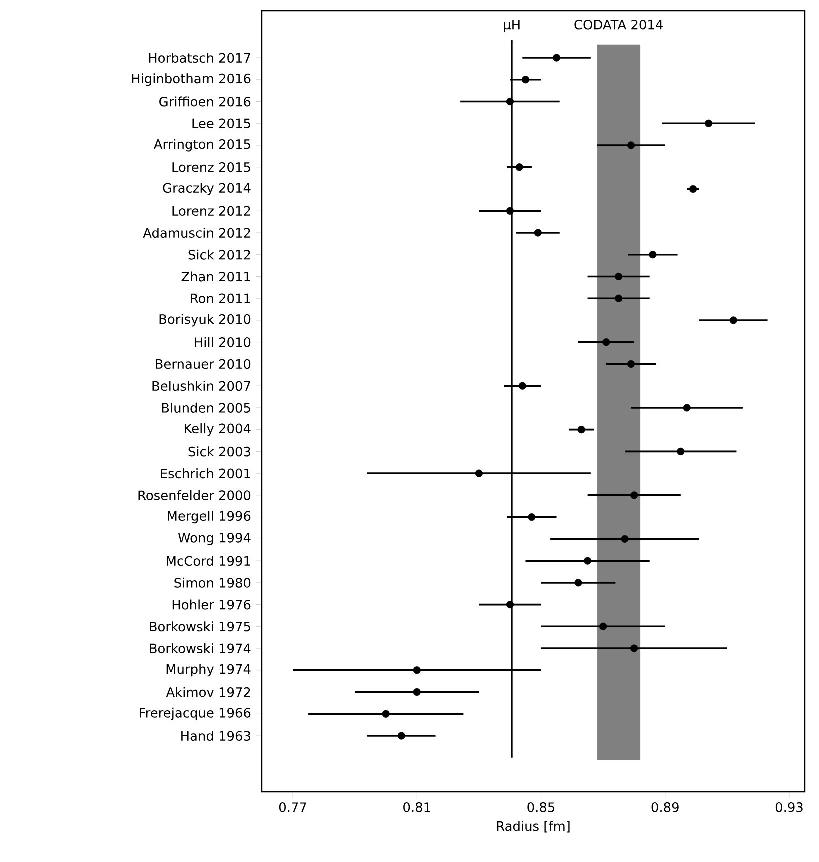 The image size is (819, 862). Describe the element at coordinates (202, 145) in the screenshot. I see `y-tick-label: Arrington 2015` at that location.